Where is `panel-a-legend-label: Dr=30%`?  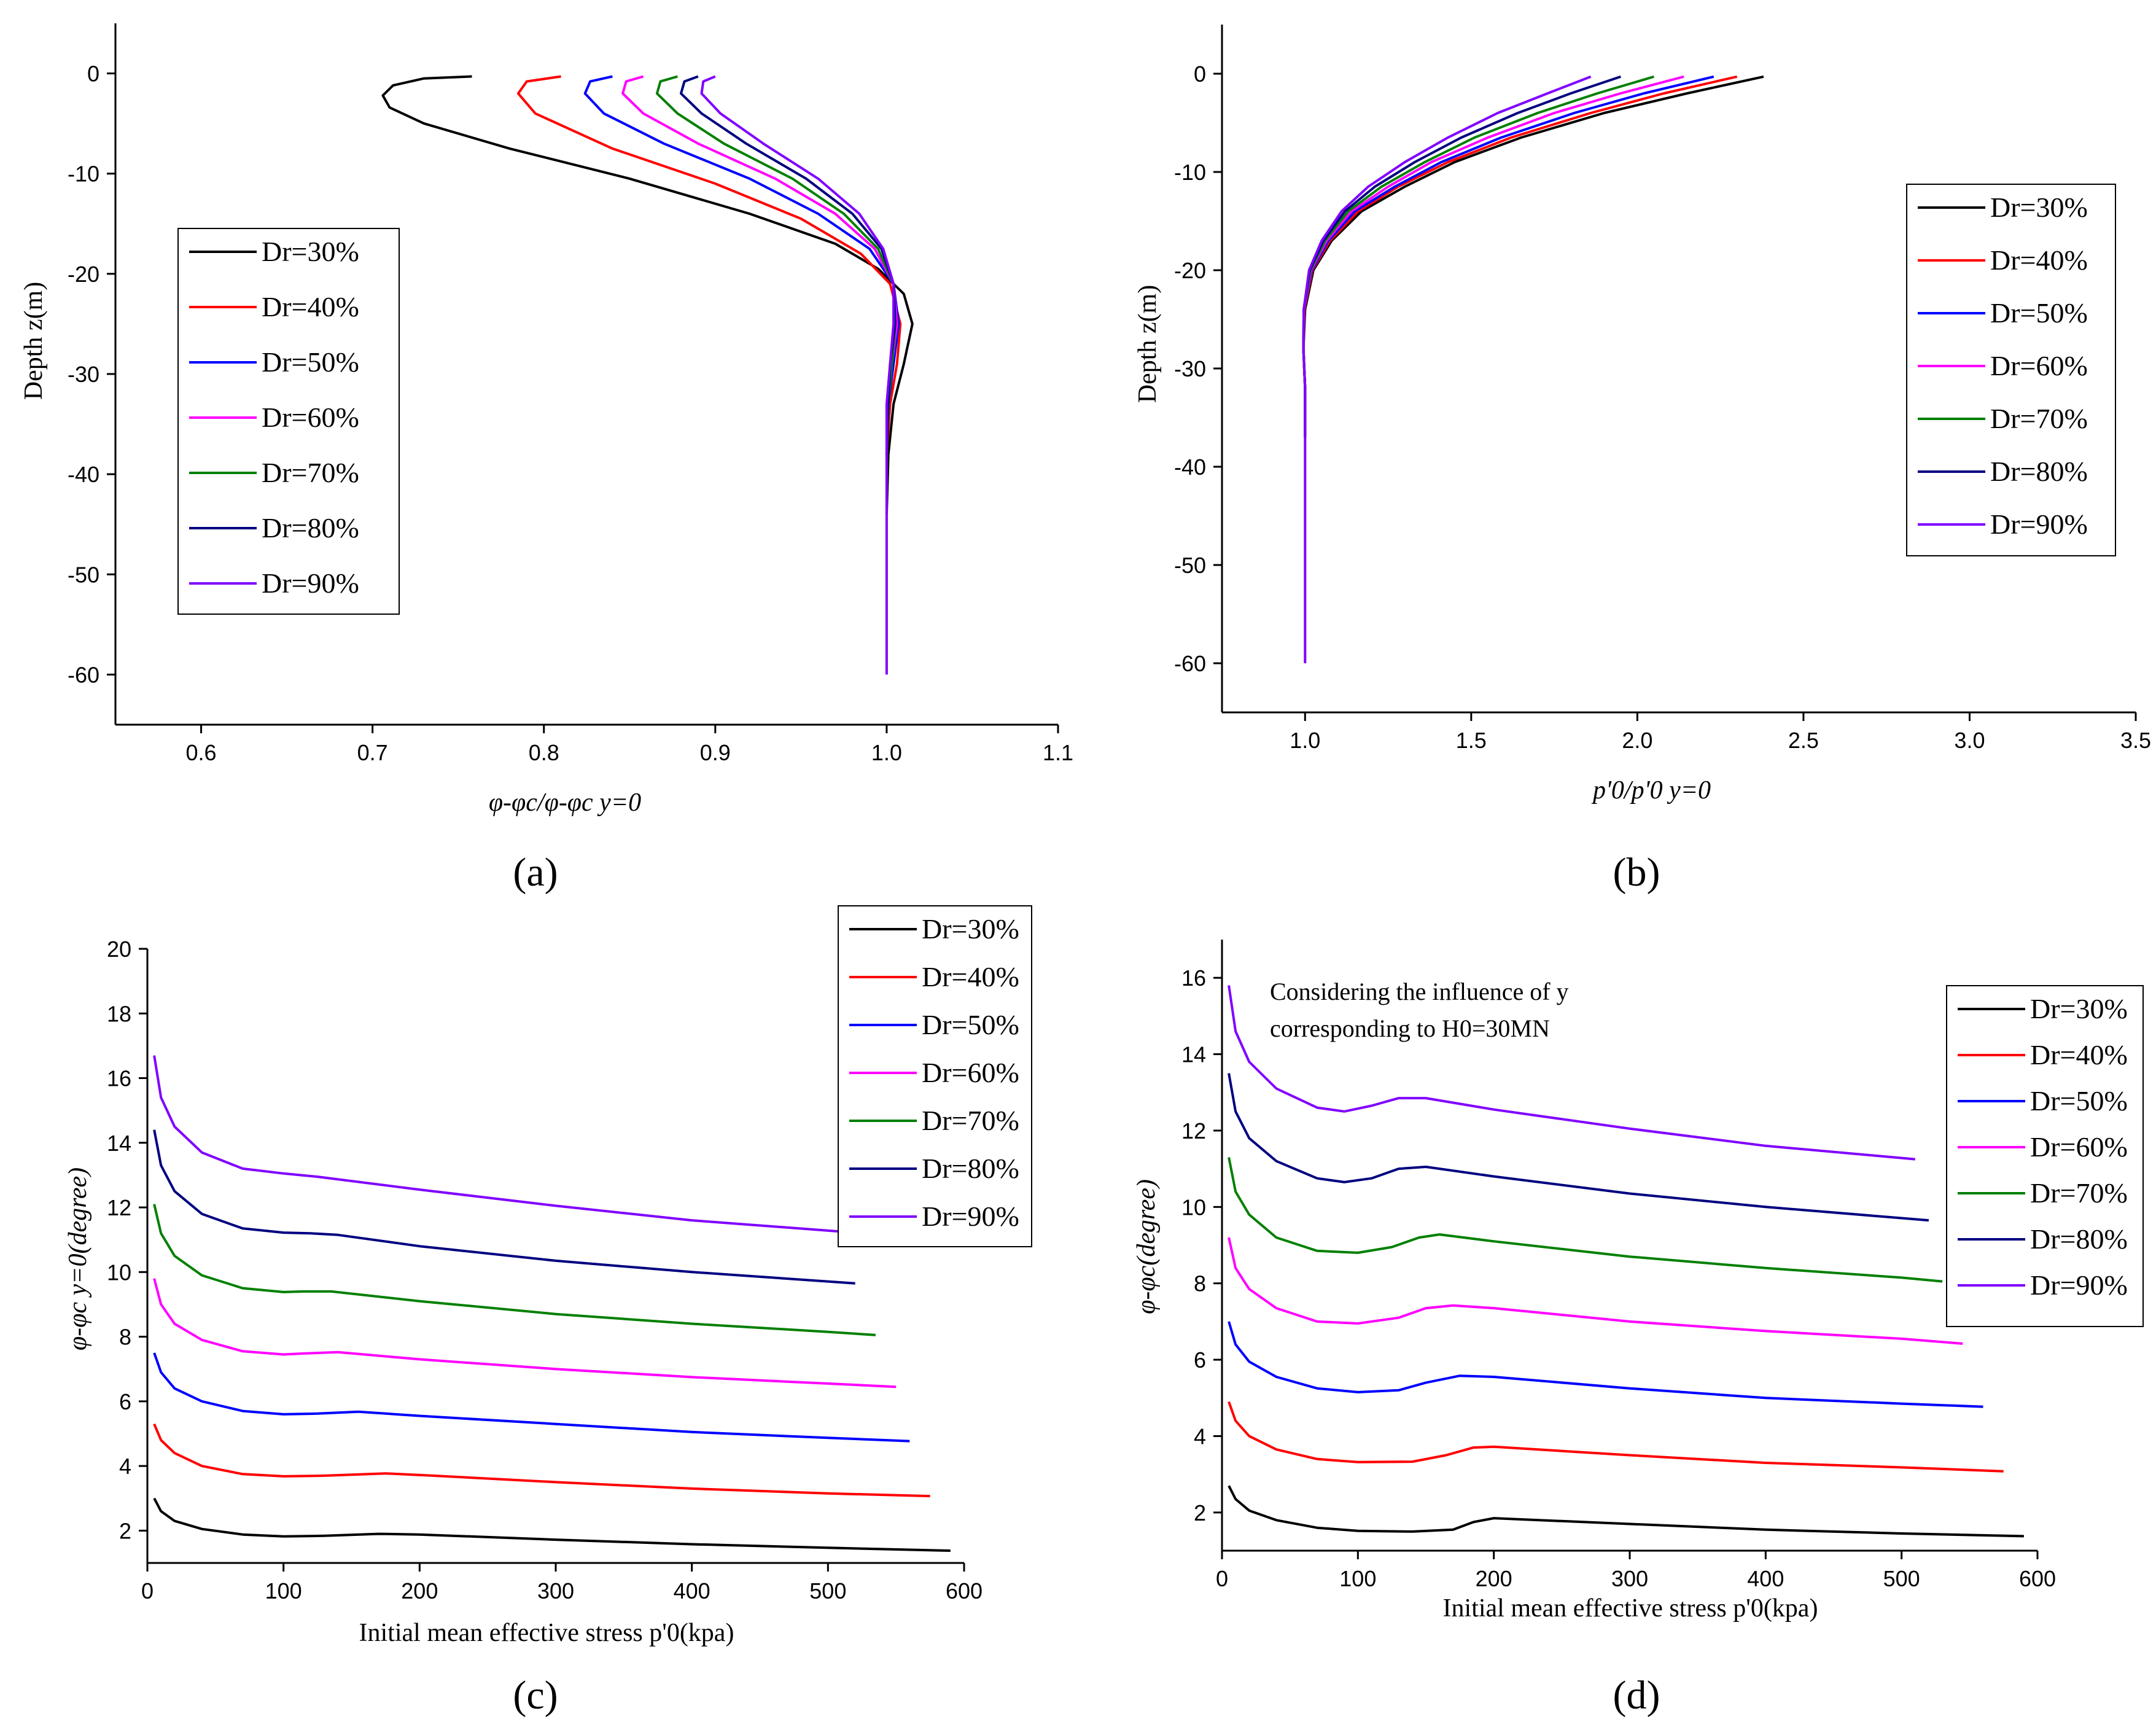
panel-a-legend-label: Dr=30% is located at coordinates (310, 252).